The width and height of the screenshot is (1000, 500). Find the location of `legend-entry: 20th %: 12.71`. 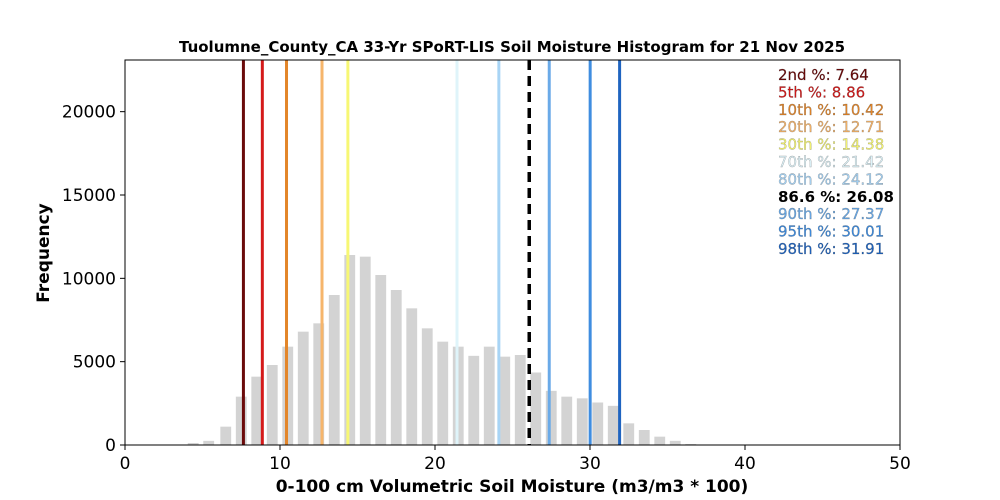

legend-entry: 20th %: 12.71 is located at coordinates (831, 127).